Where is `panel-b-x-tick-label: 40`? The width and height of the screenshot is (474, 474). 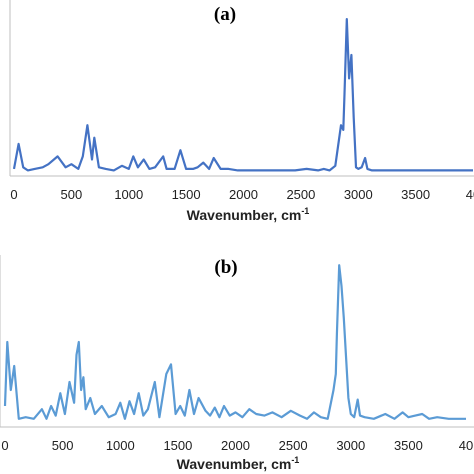 panel-b-x-tick-label: 40 is located at coordinates (466, 445).